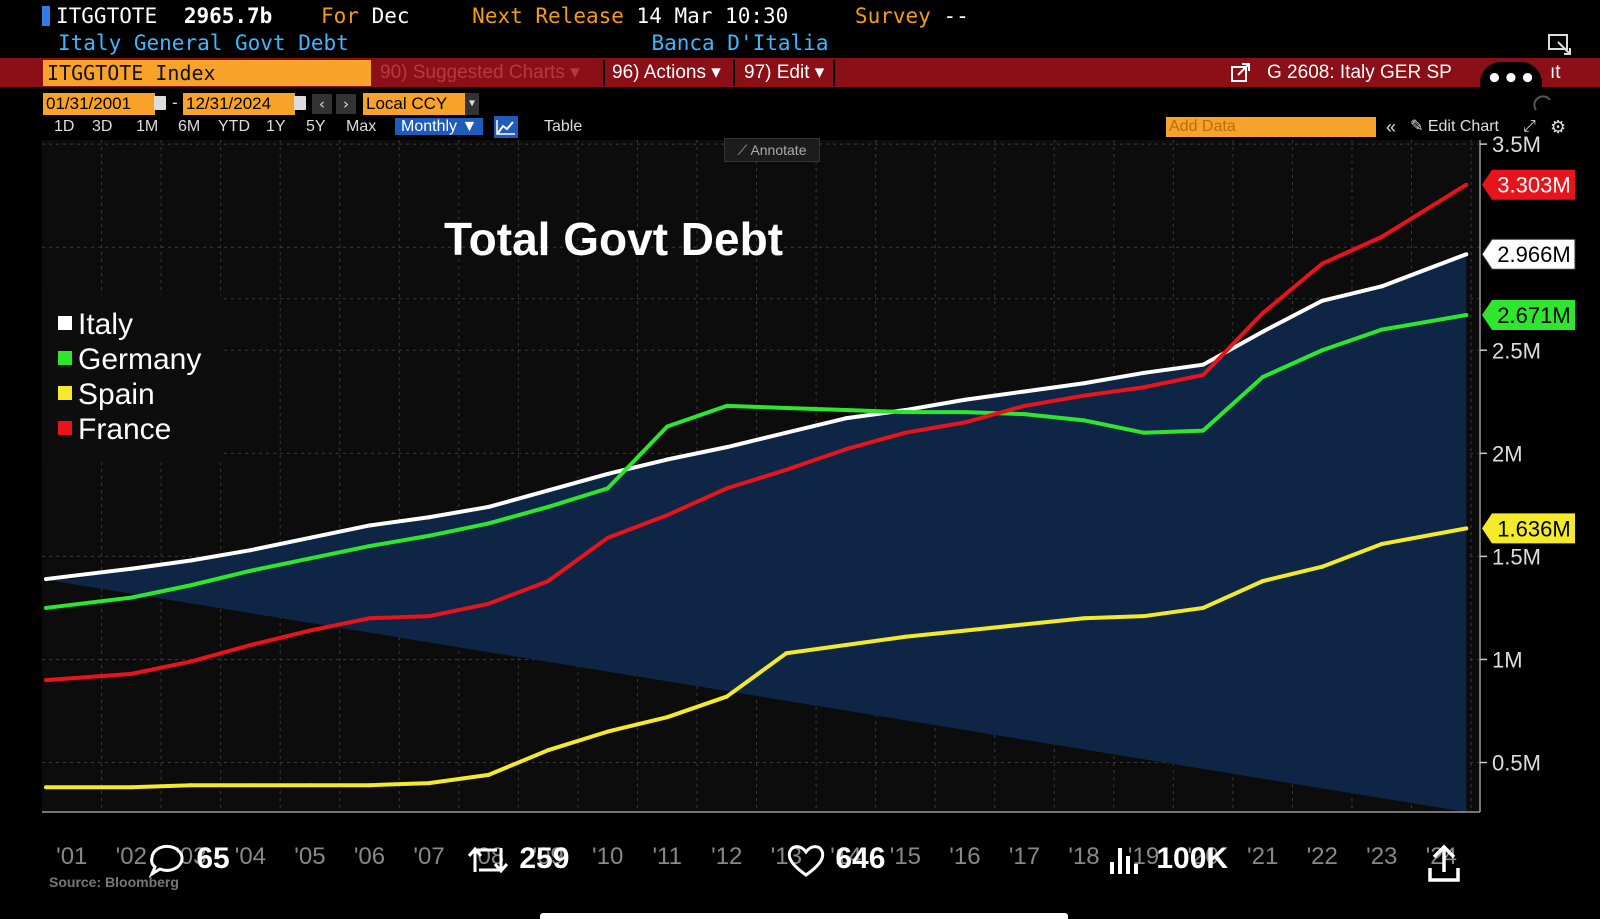 This screenshot has height=919, width=1600. Describe the element at coordinates (1516, 763) in the screenshot. I see `y-tick-label: 0.5M` at that location.